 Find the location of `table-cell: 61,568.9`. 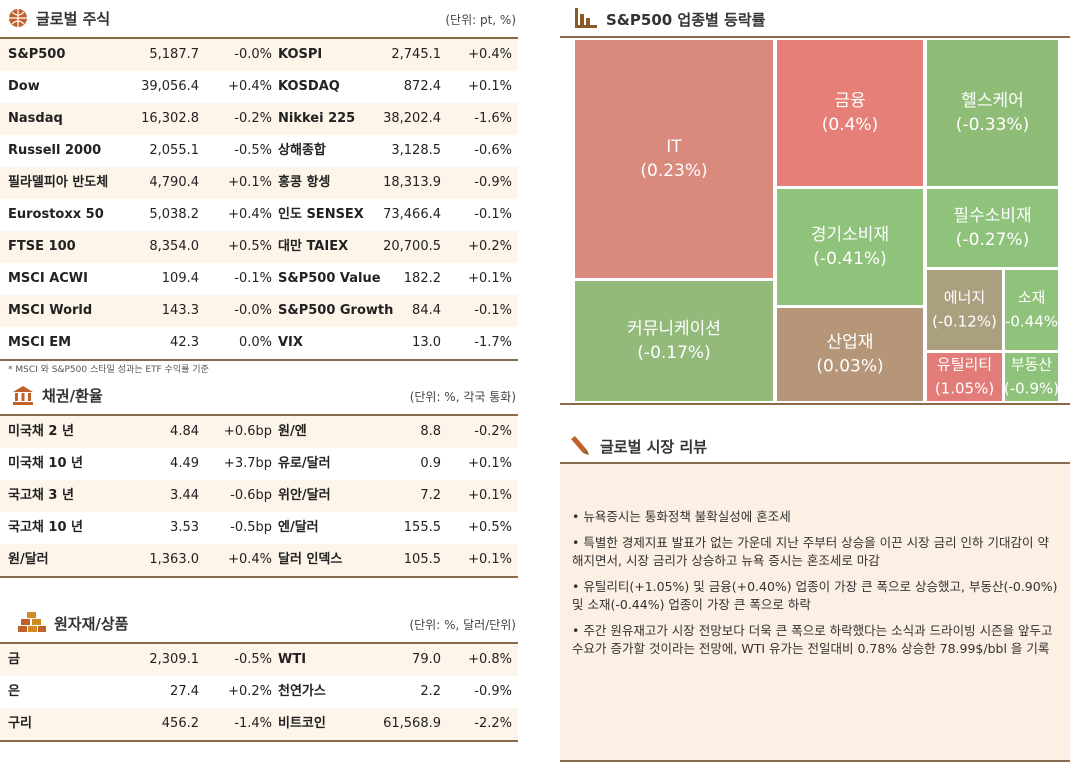

table-cell: 61,568.9 is located at coordinates (412, 723).